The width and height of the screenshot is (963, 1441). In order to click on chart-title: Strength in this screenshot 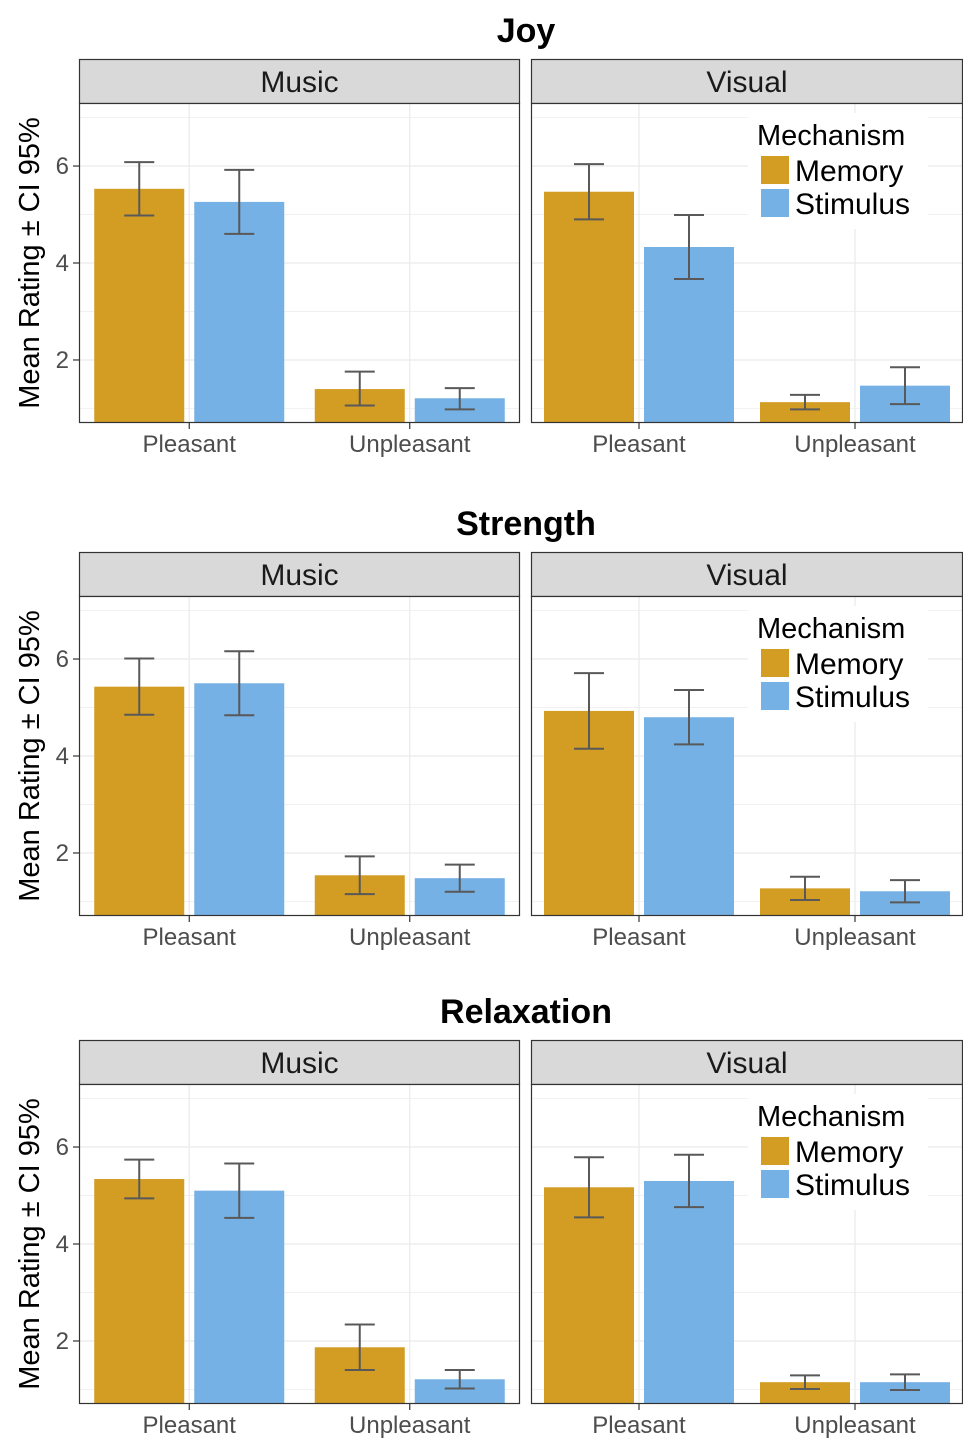, I will do `click(526, 524)`.